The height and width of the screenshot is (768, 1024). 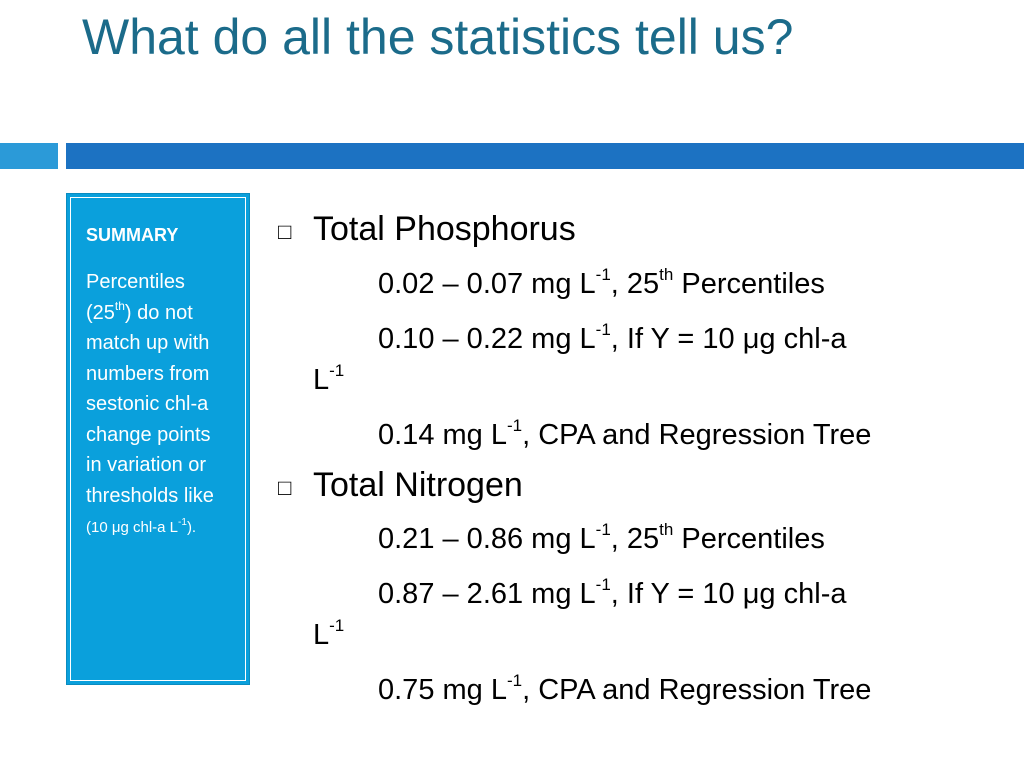 I want to click on phosphorus-line-3: 0.14 mg L-1, CPA and Regression Tree, so click(x=625, y=433).